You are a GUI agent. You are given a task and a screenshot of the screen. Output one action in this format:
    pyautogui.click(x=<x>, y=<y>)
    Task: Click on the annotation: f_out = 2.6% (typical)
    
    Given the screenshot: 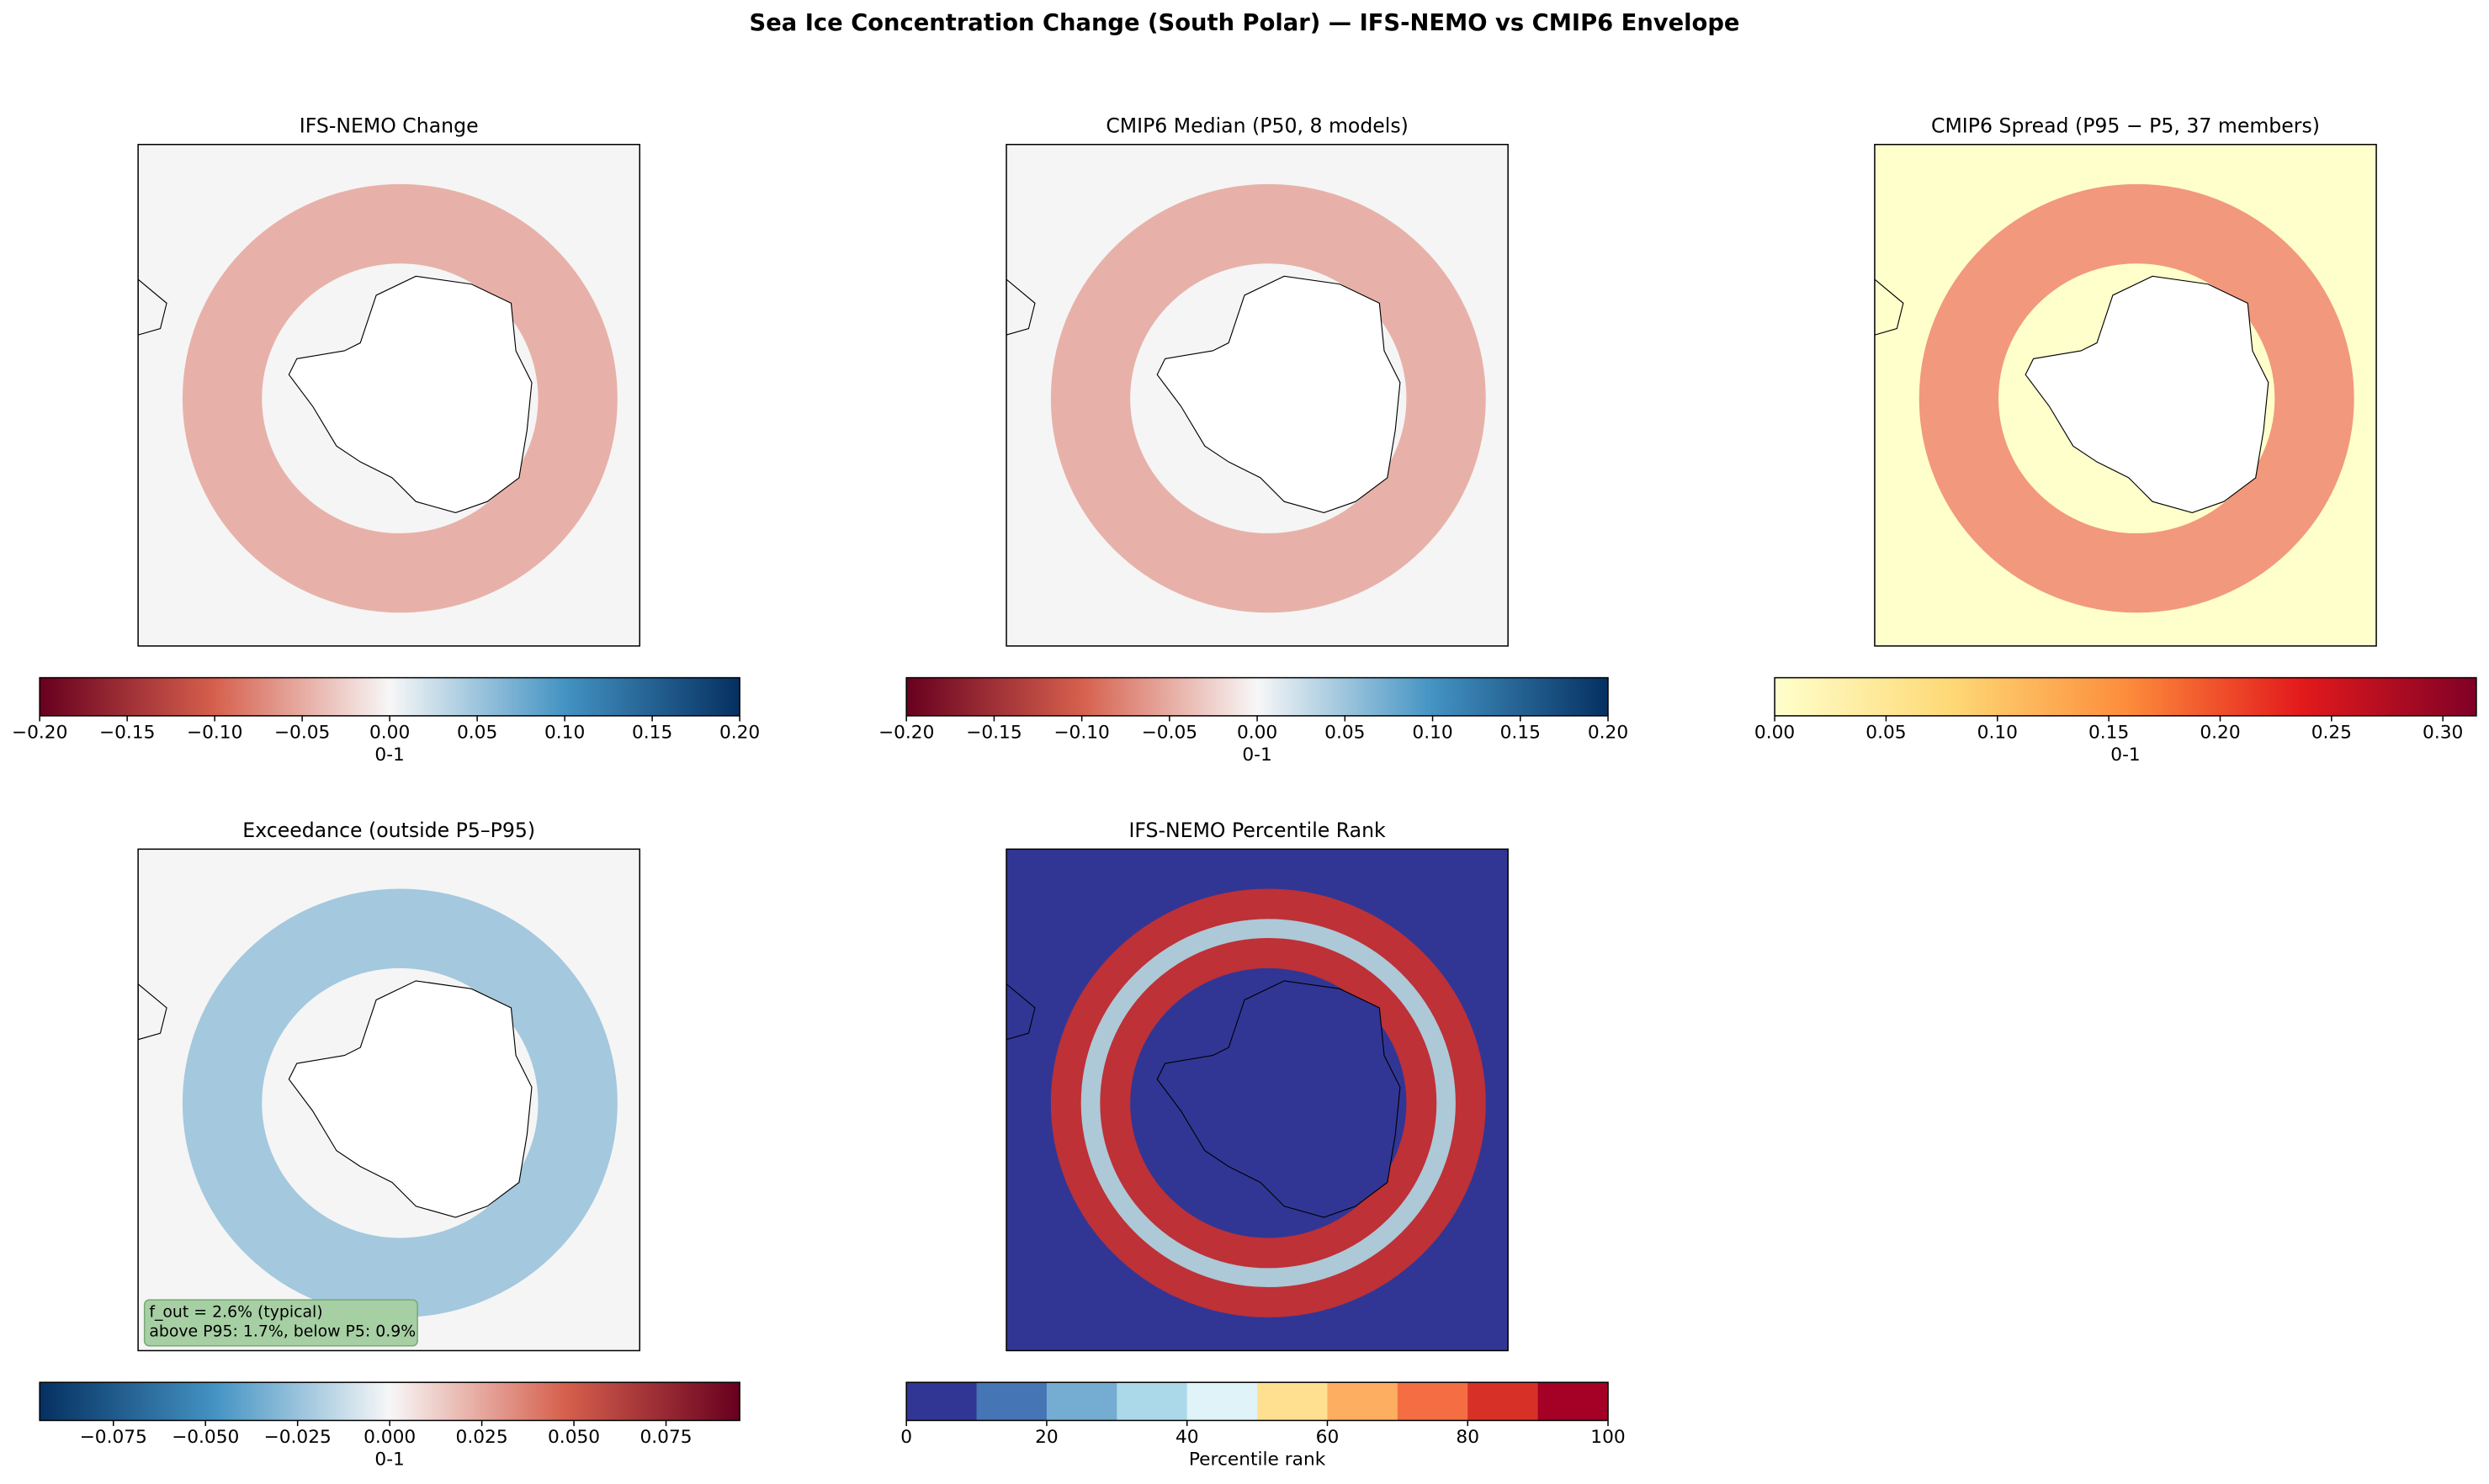 What is the action you would take?
    pyautogui.click(x=235, y=1312)
    